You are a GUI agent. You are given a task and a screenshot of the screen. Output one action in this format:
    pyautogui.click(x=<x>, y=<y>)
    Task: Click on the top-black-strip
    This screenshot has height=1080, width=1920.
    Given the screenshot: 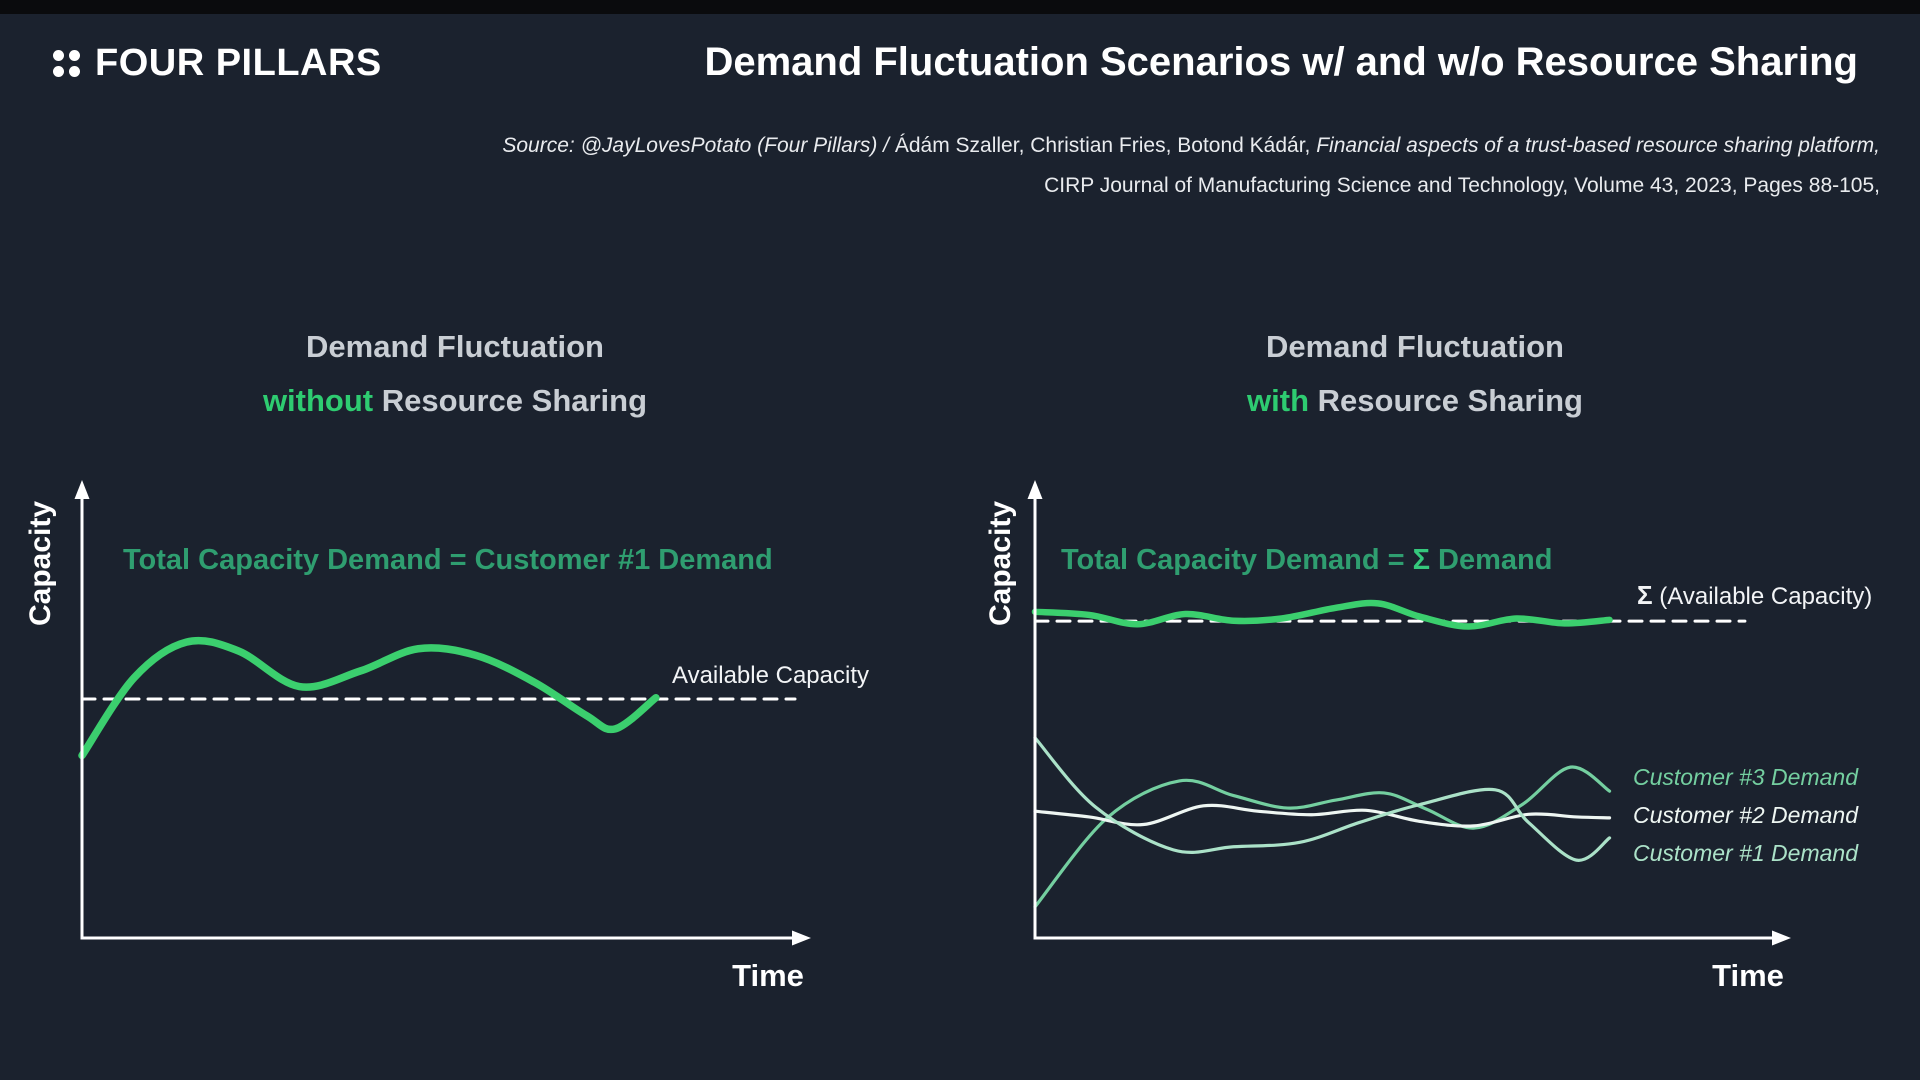 What is the action you would take?
    pyautogui.click(x=960, y=7)
    